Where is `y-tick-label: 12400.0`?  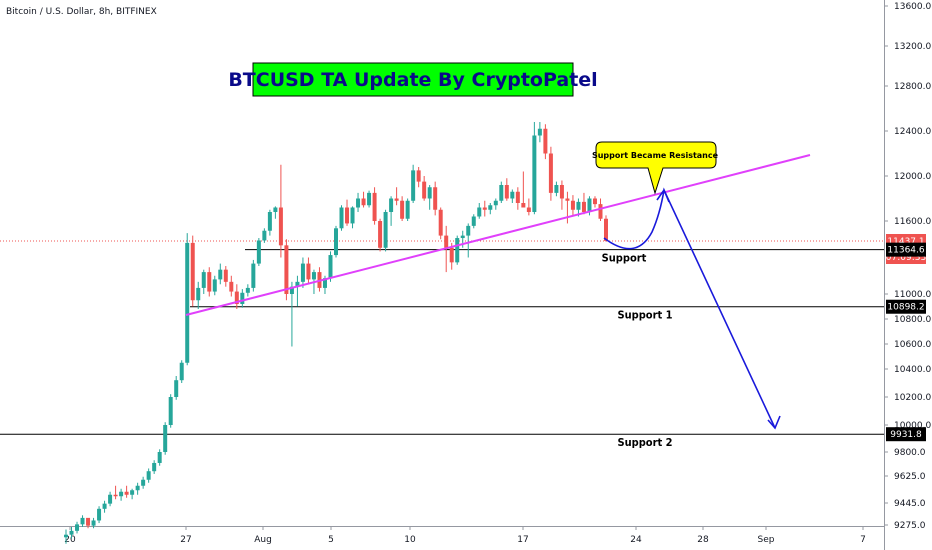 y-tick-label: 12400.0 is located at coordinates (912, 132).